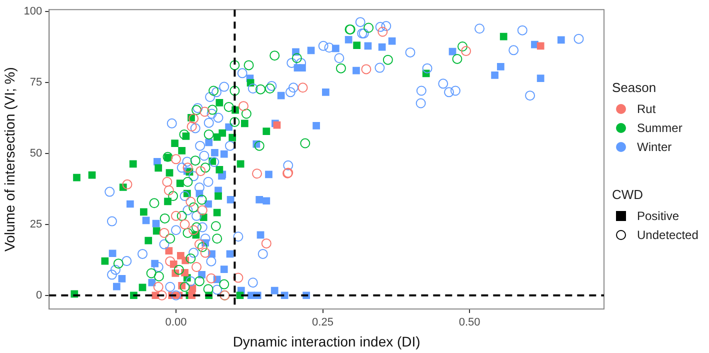 This screenshot has height=353, width=709. I want to click on legend-label: Summer, so click(659, 127).